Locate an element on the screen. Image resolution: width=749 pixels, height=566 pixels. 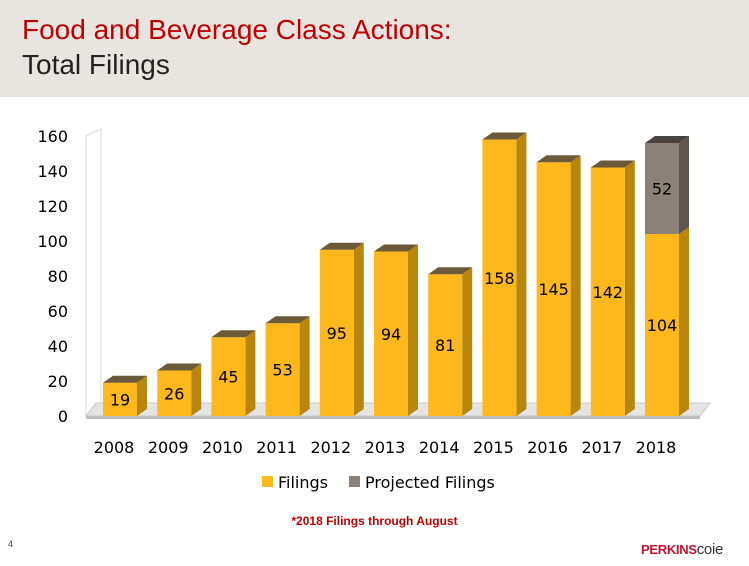
x-tick-label: 2010 is located at coordinates (222, 447).